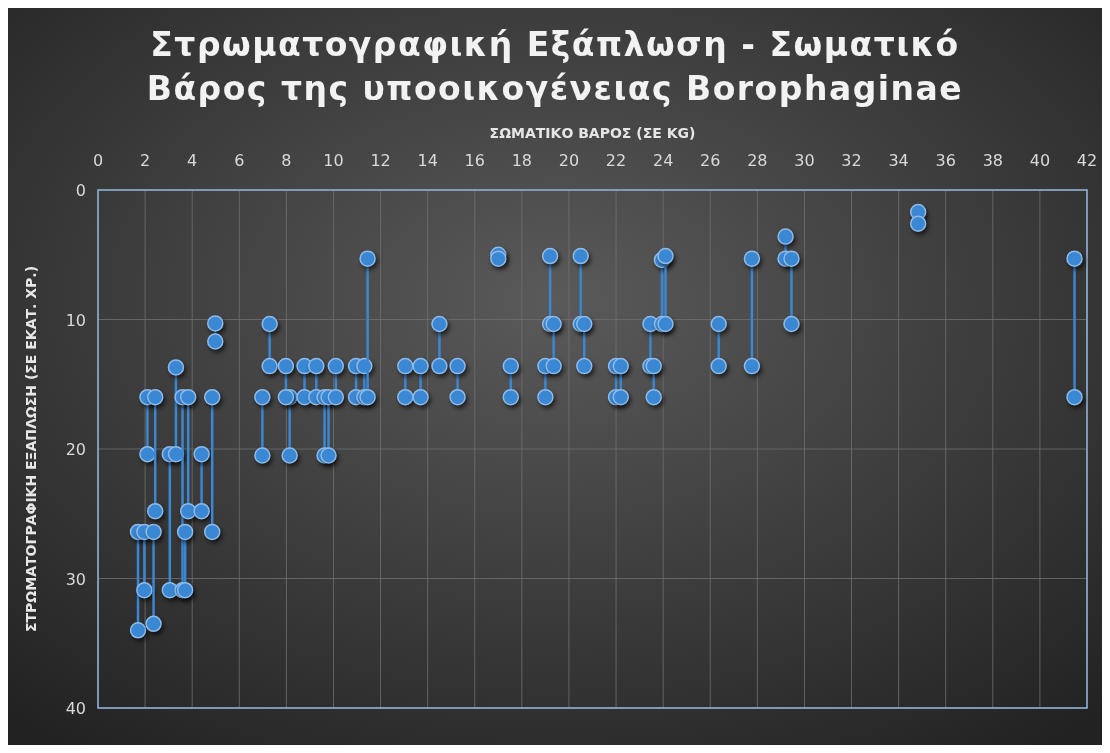  Describe the element at coordinates (555, 66) in the screenshot. I see `chart-title: Στρωματογραφική Εξάπλωση - Σωματικό Βάρος της υποοικογένειας Borophaginae` at that location.